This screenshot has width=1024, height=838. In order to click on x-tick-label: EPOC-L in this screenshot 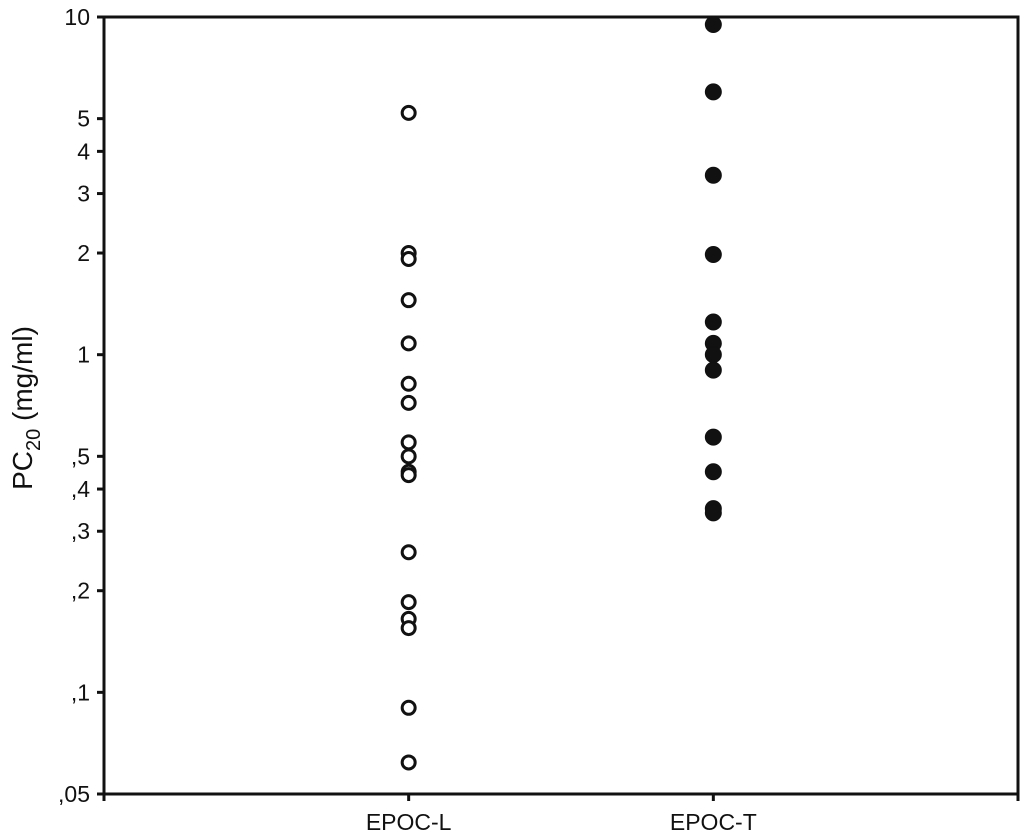, I will do `click(409, 822)`.